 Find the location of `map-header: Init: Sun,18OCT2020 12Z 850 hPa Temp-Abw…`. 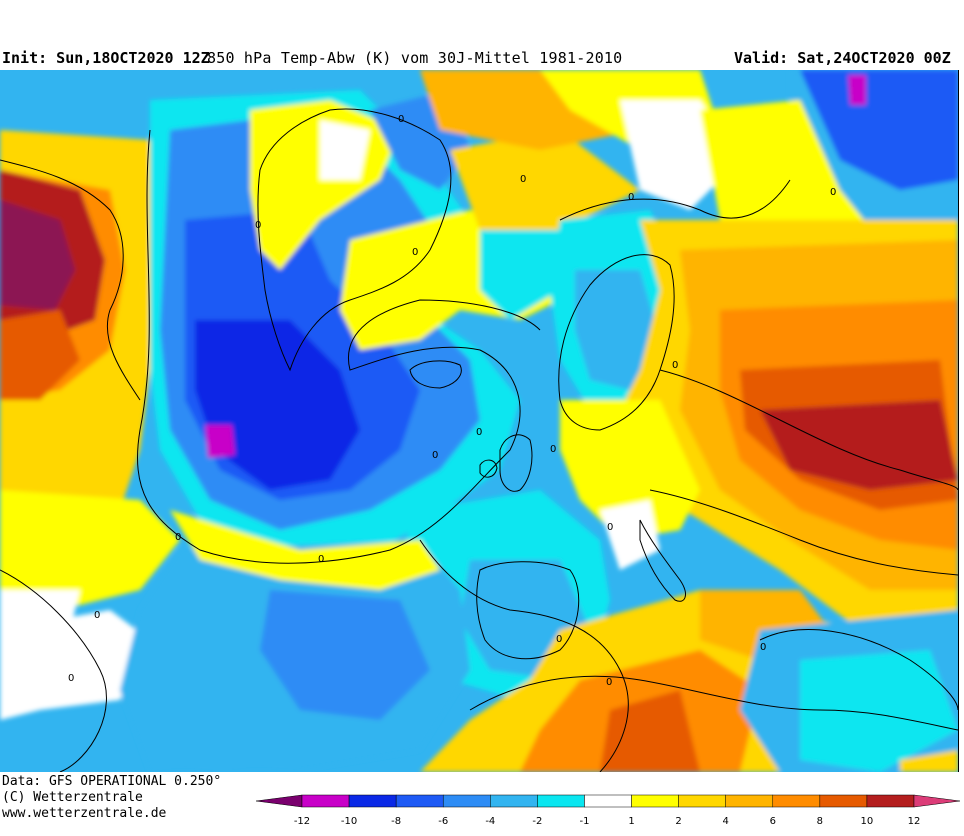

map-header: Init: Sun,18OCT2020 12Z 850 hPa Temp-Abw… is located at coordinates (482, 35).